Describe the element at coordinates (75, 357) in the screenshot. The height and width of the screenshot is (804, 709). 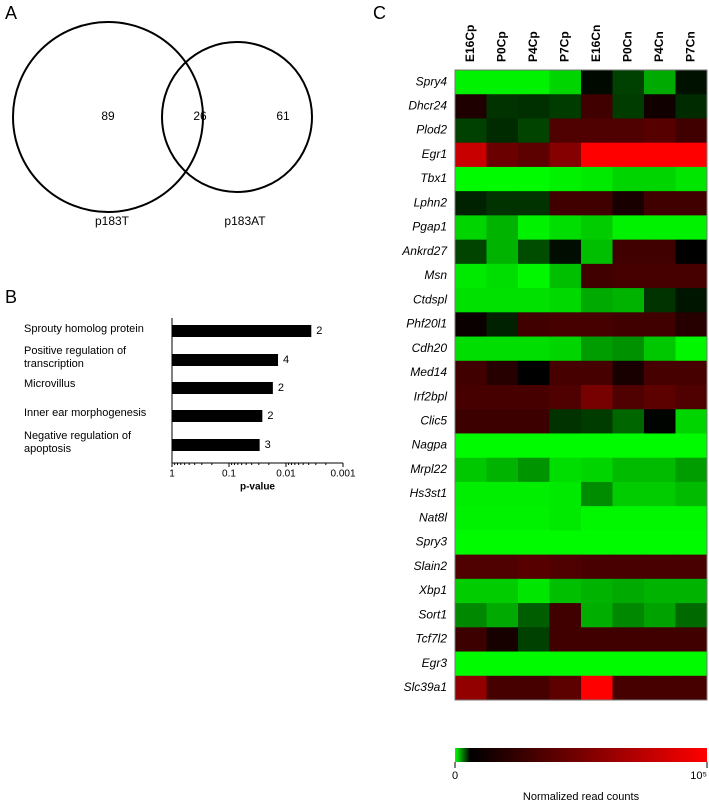
I see `category-label: Positive regulation of transcription` at that location.